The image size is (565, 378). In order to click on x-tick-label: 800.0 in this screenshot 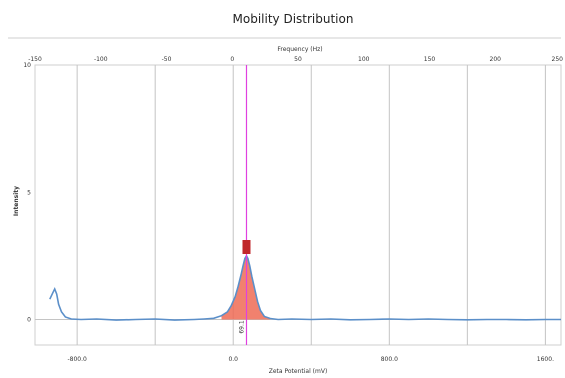, I will do `click(389, 359)`.